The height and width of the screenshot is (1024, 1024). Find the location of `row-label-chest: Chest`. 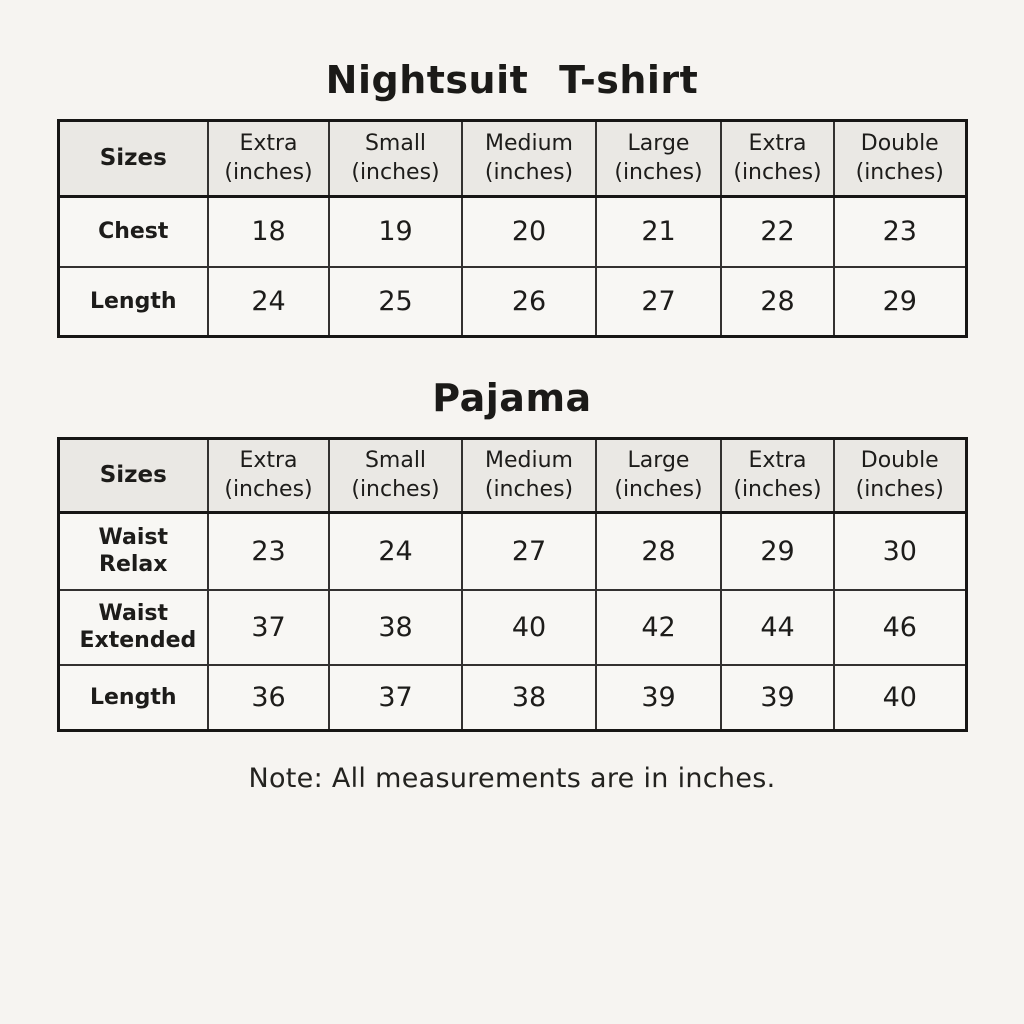

row-label-chest: Chest is located at coordinates (133, 231).